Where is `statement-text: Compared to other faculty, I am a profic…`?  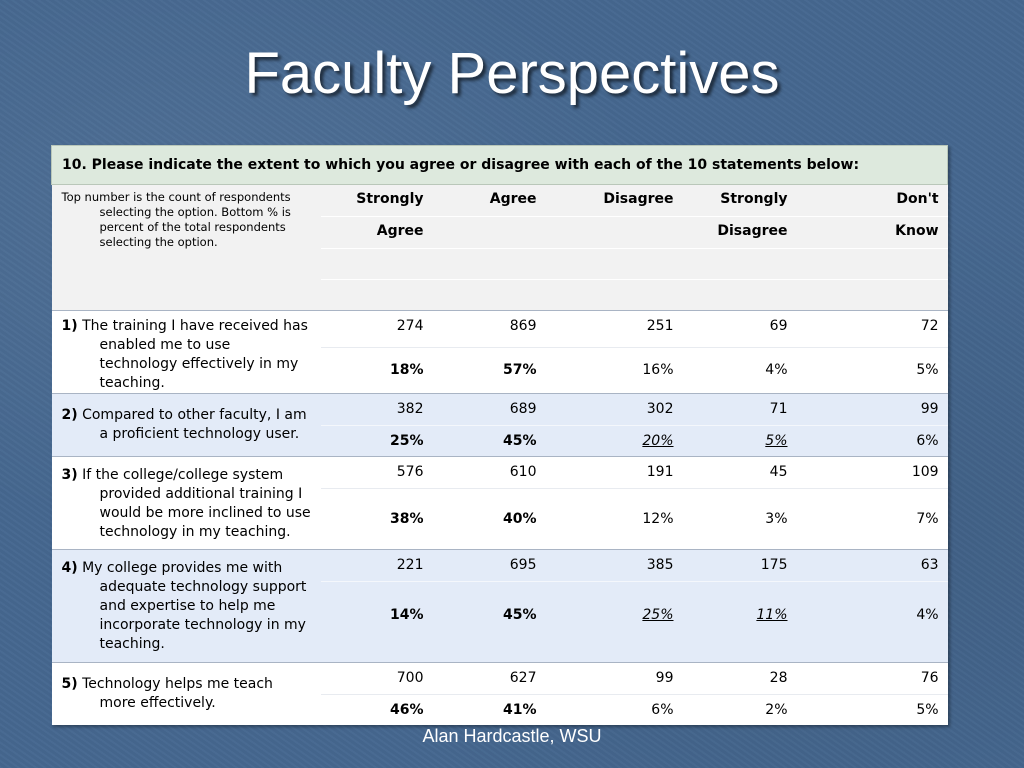
statement-text: Compared to other faculty, I am a profic… is located at coordinates (194, 424).